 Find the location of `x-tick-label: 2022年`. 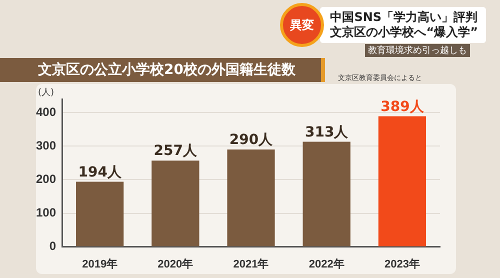

x-tick-label: 2022年 is located at coordinates (326, 263).